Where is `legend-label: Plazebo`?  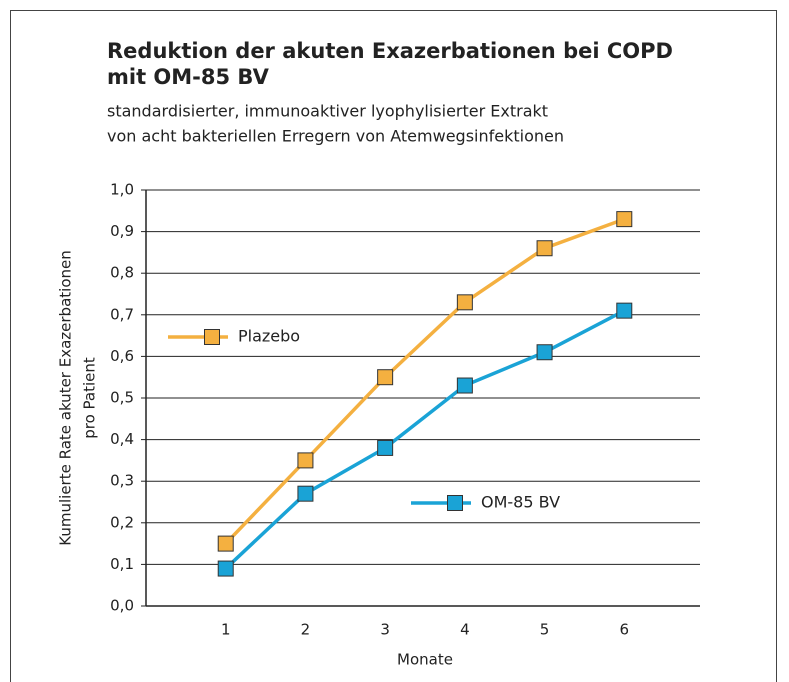
legend-label: Plazebo is located at coordinates (269, 336).